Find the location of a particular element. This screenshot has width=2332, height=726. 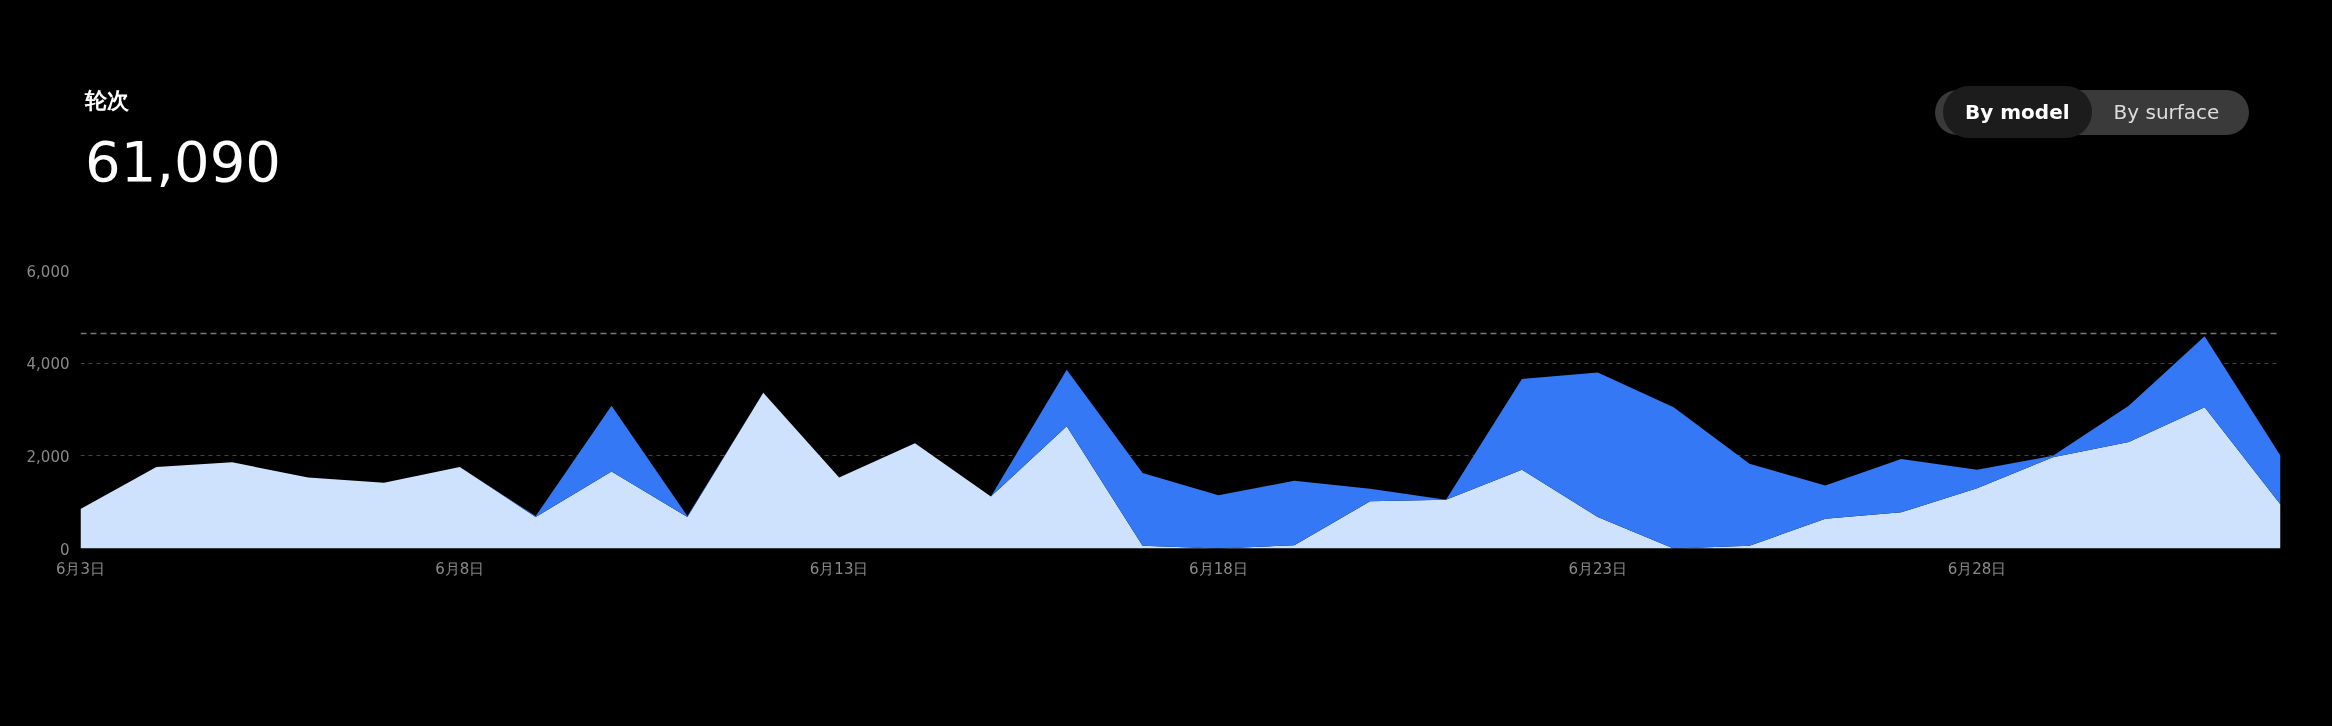

text: By model is located at coordinates (2017, 112).